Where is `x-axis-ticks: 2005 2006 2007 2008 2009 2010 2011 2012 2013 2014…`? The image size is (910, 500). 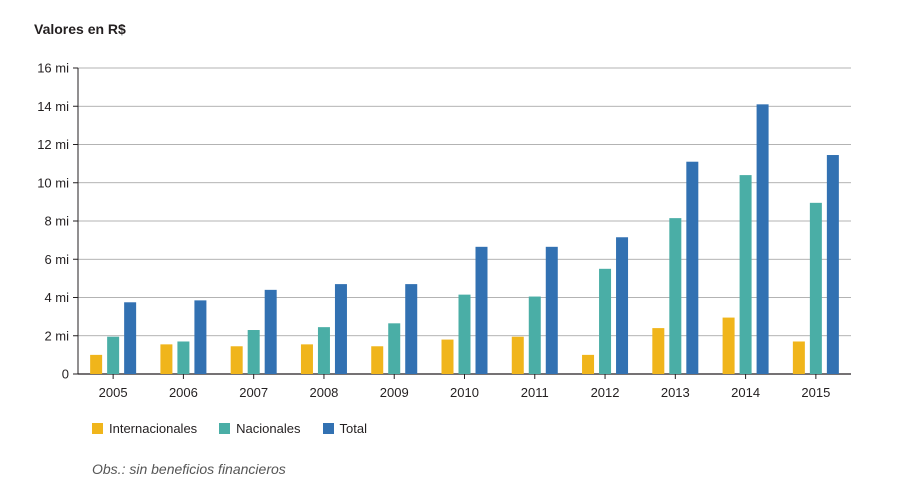 x-axis-ticks: 2005 2006 2007 2008 2009 2010 2011 2012 2013 2014… is located at coordinates (464, 387).